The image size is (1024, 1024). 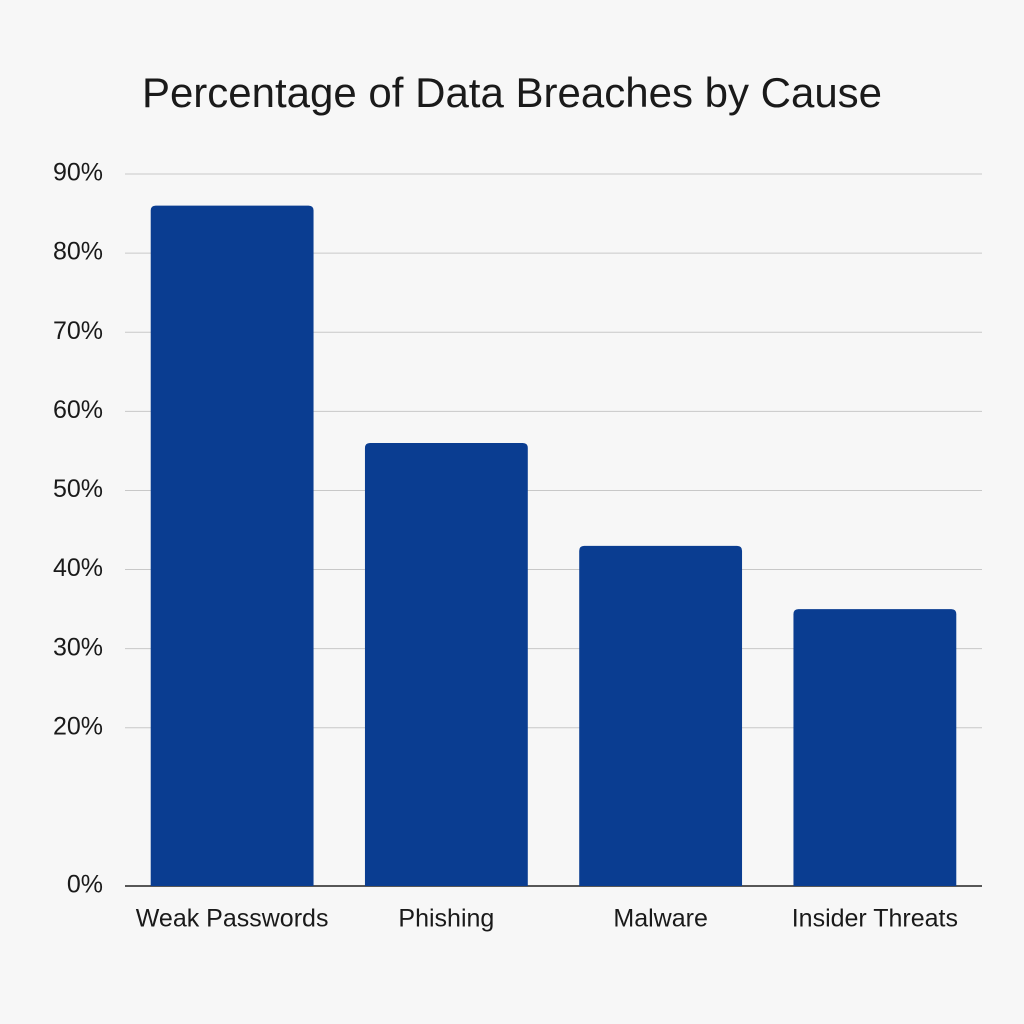 What do you see at coordinates (78, 647) in the screenshot?
I see `y-tick-label: 30%` at bounding box center [78, 647].